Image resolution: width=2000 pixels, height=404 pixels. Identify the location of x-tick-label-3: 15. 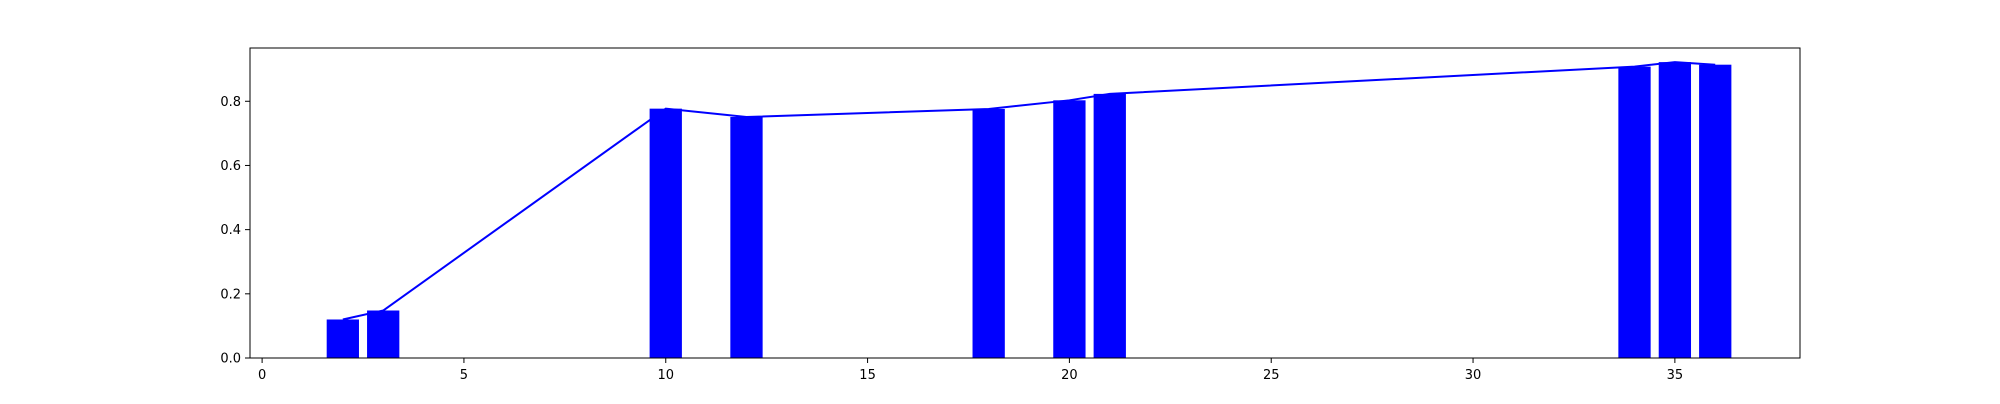
(867, 375).